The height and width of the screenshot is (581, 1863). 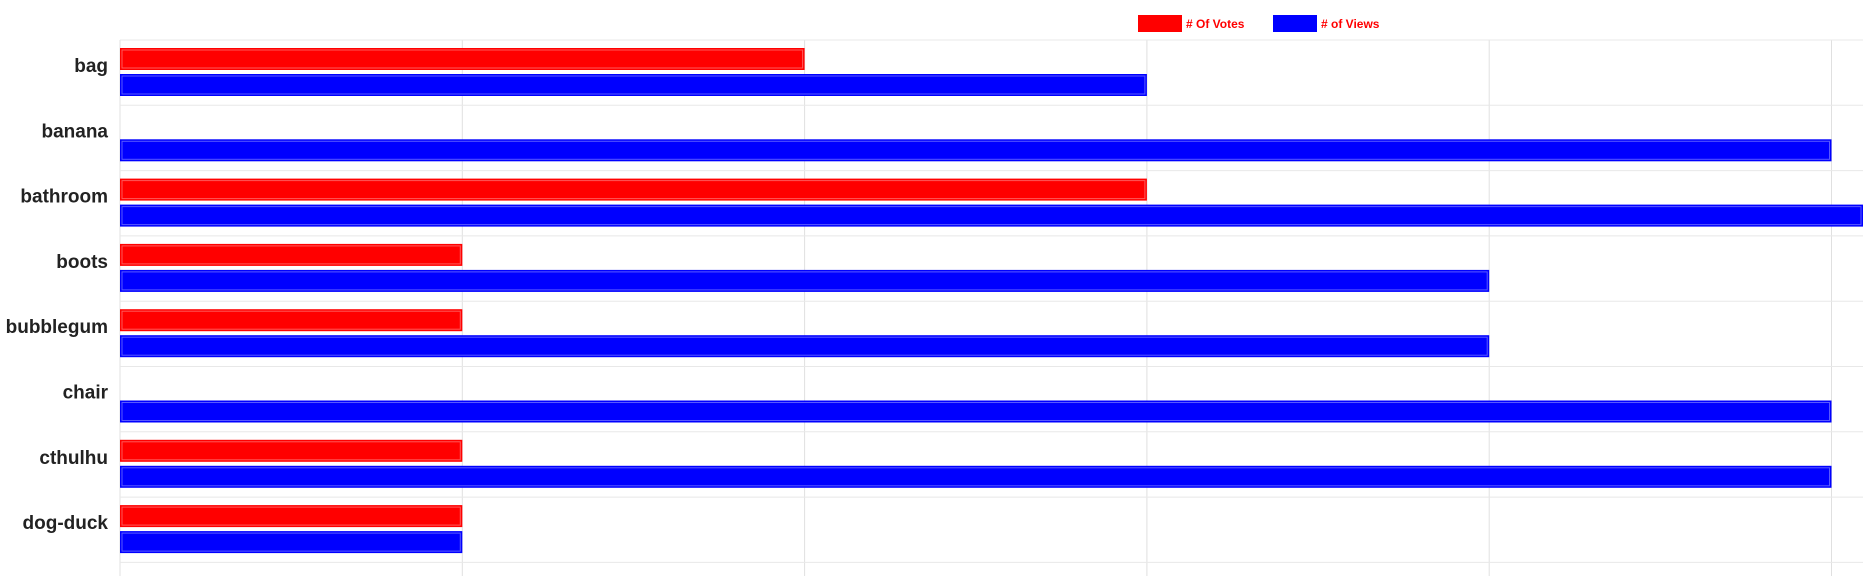 I want to click on bar-of-votes-cthulhu, so click(x=291, y=451).